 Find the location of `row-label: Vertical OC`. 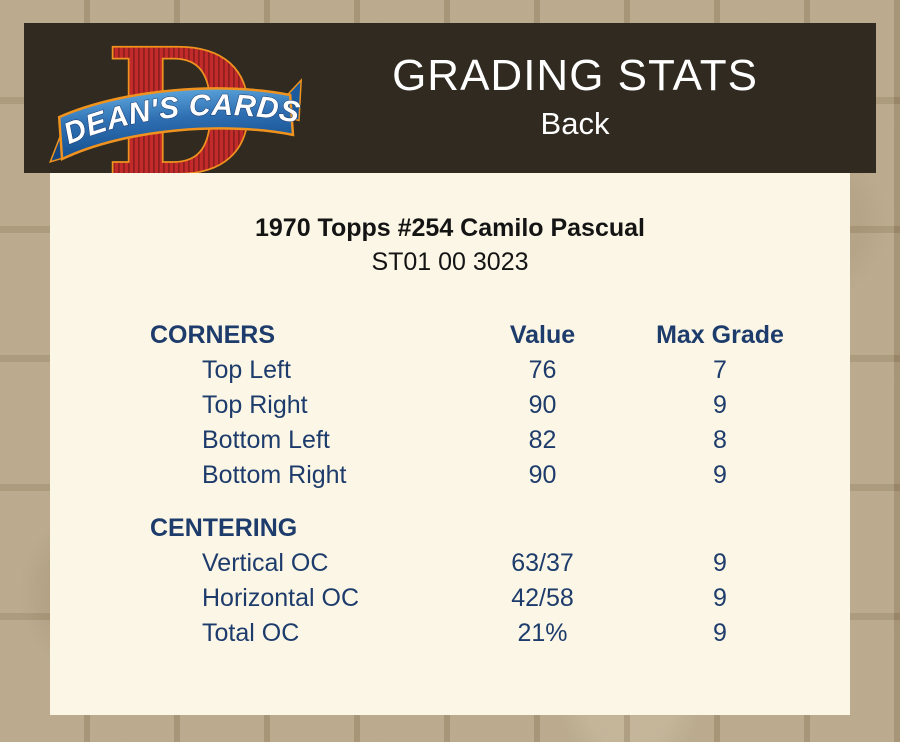

row-label: Vertical OC is located at coordinates (265, 563).